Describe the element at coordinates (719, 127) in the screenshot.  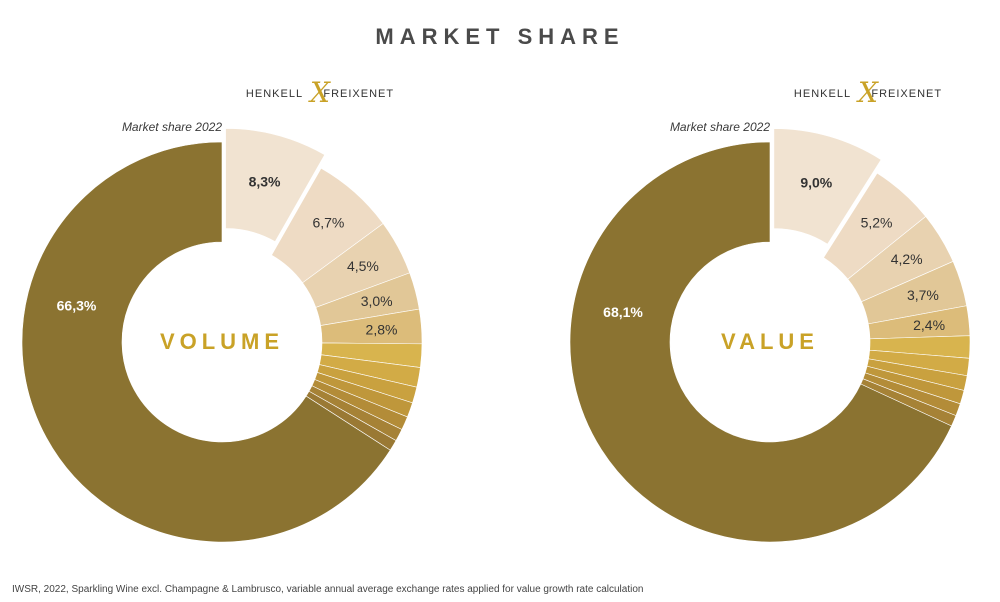
I see `value-caption: Market share 2022` at that location.